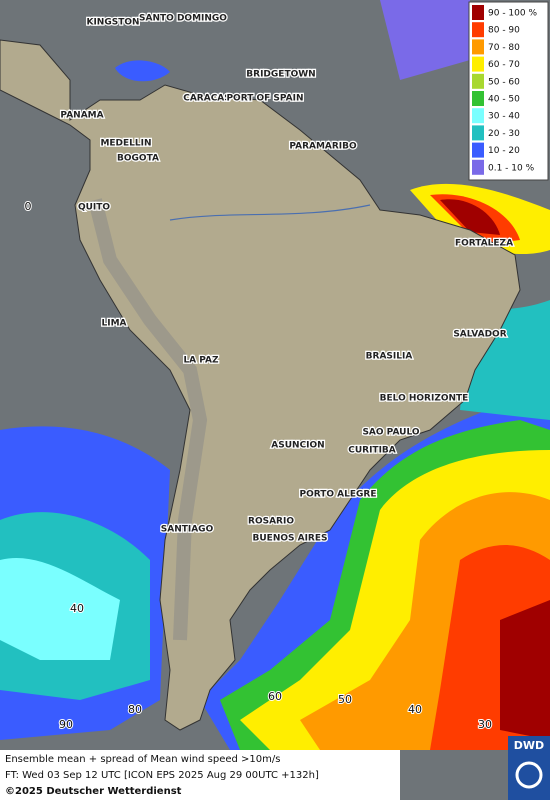  I want to click on city-label: BELO HORIZONTE, so click(424, 399).